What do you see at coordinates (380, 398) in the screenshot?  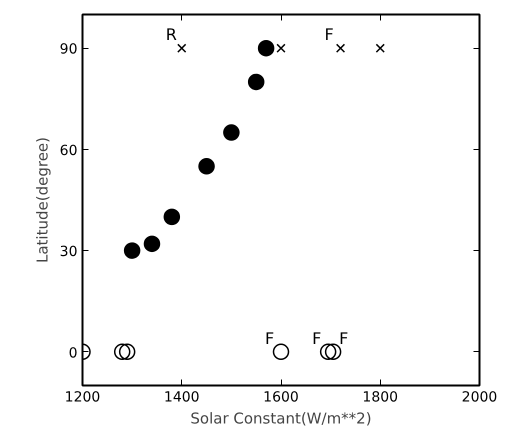 I see `x-tick-label: 1800` at bounding box center [380, 398].